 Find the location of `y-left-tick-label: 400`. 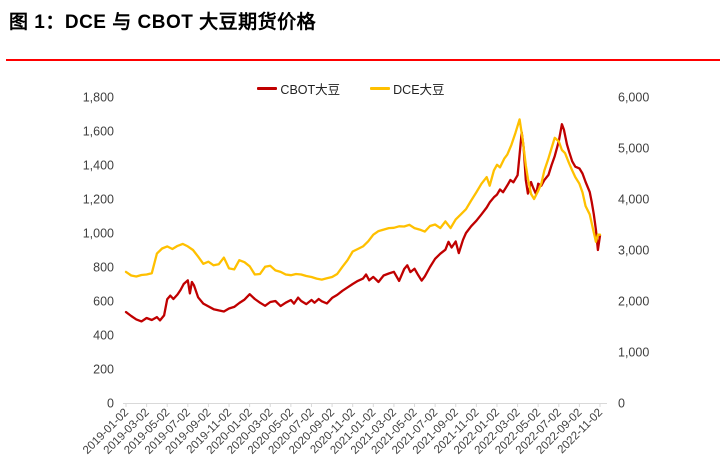

y-left-tick-label: 400 is located at coordinates (103, 336).